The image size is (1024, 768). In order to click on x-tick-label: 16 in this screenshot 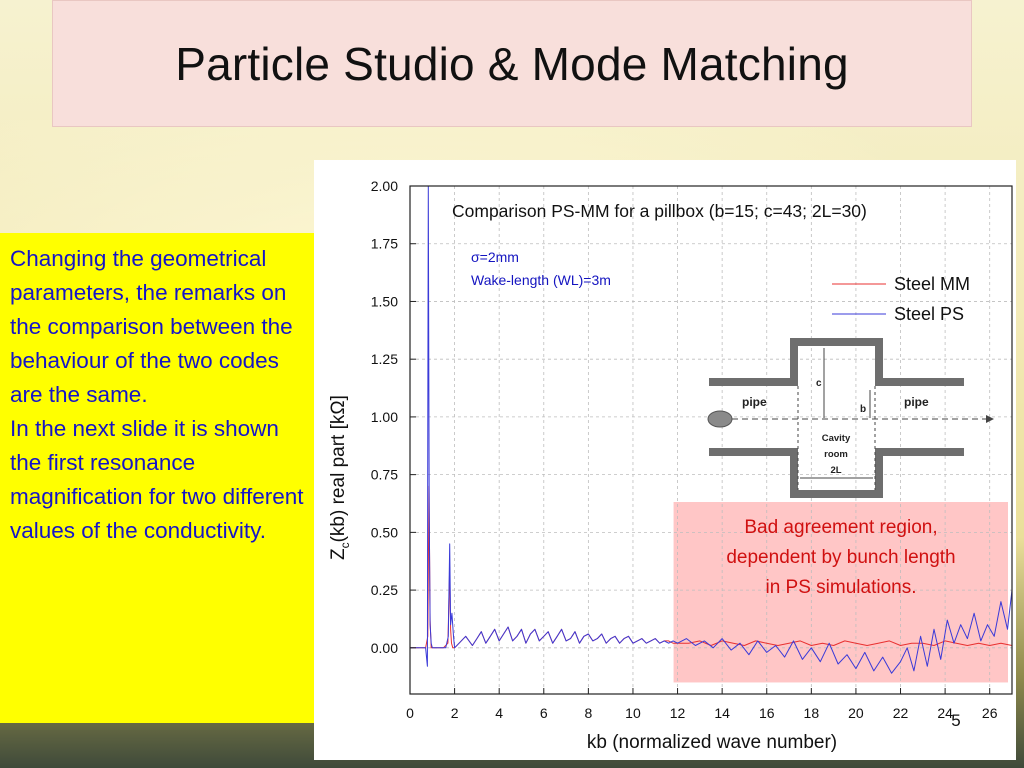, I will do `click(767, 713)`.